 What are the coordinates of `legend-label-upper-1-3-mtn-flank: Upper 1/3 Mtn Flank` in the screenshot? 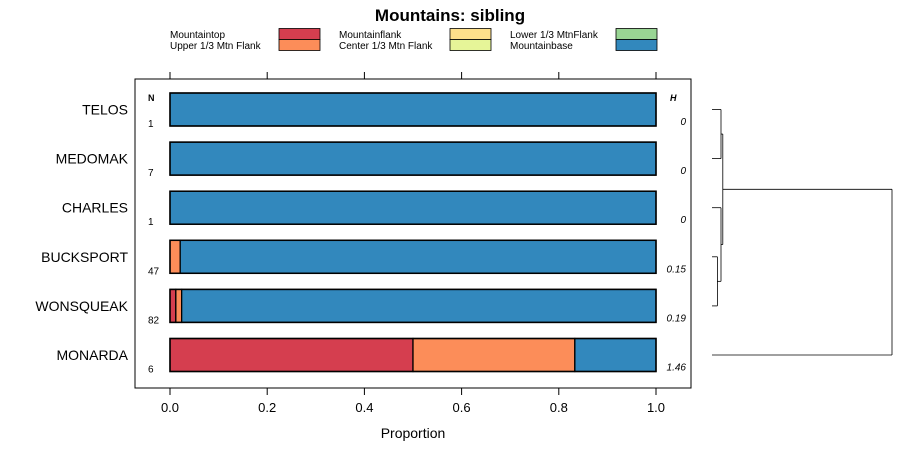 It's located at (216, 46).